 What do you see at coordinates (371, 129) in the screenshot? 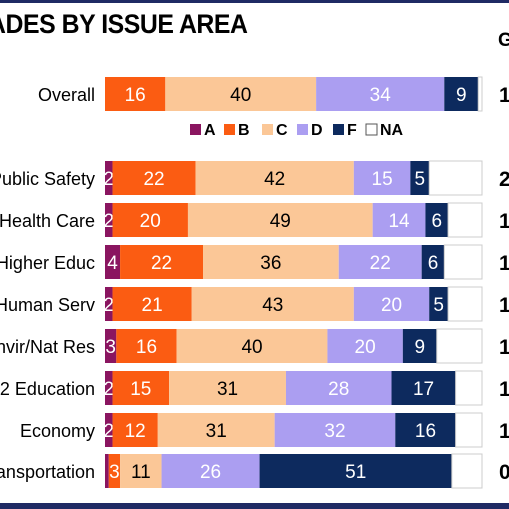
I see `legend-swatch-na` at bounding box center [371, 129].